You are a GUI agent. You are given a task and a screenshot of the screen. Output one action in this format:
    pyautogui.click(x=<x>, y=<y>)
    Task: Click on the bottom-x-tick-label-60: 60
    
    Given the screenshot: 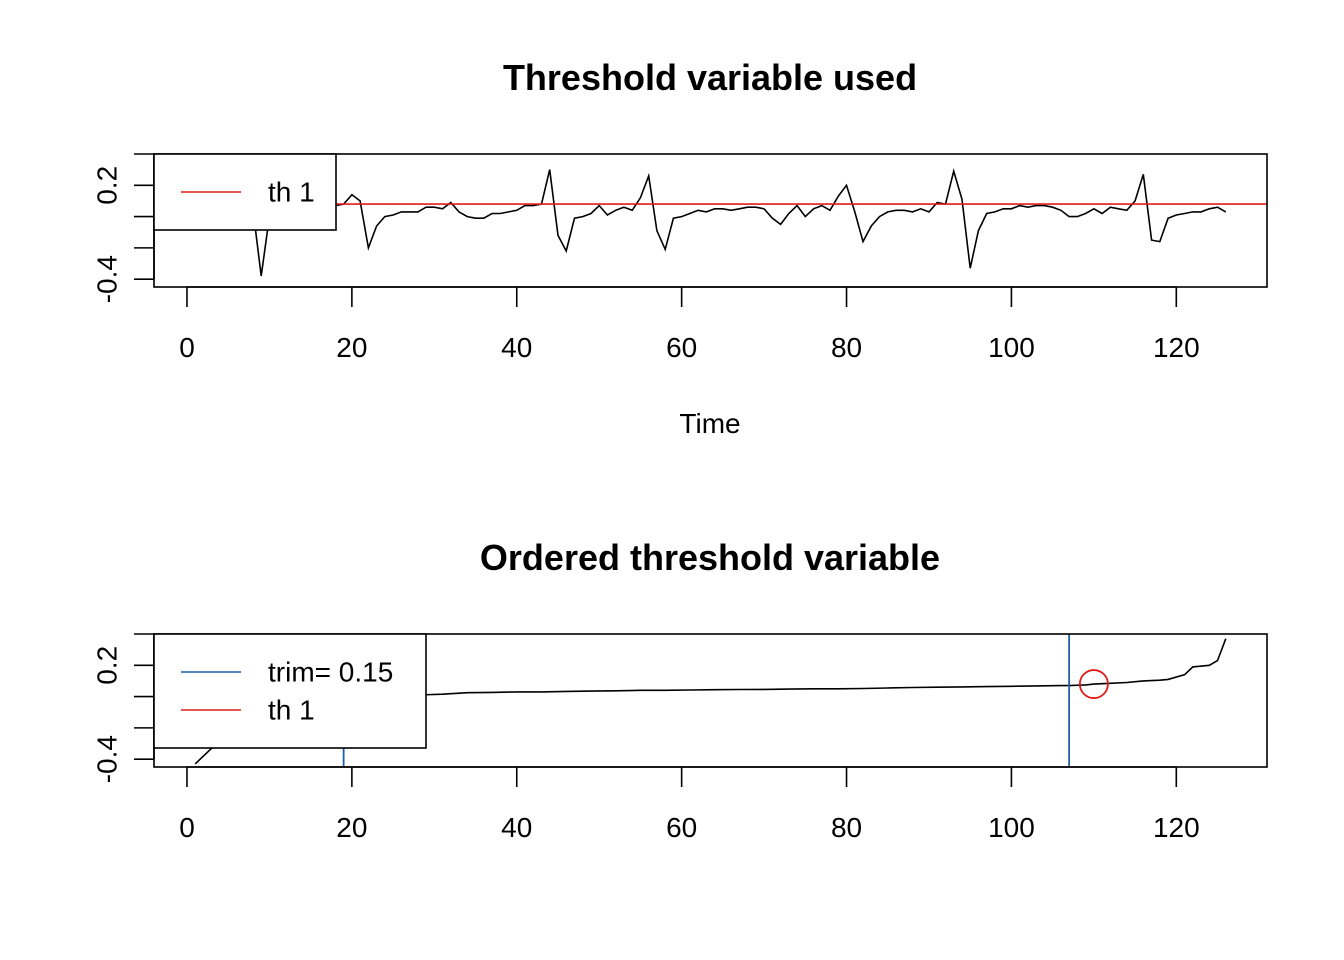 What is the action you would take?
    pyautogui.click(x=681, y=827)
    